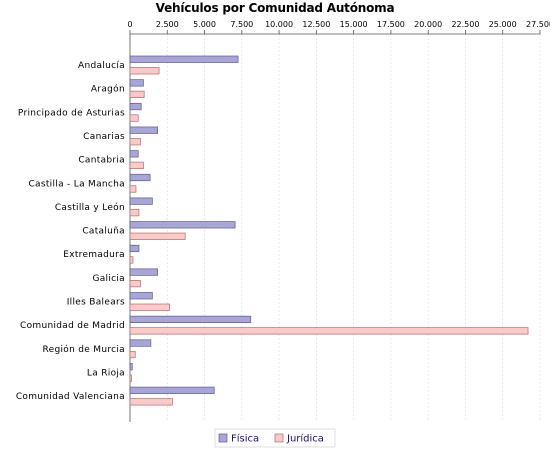 The height and width of the screenshot is (450, 550). Describe the element at coordinates (503, 24) in the screenshot. I see `x-tick-label: 25.000` at that location.